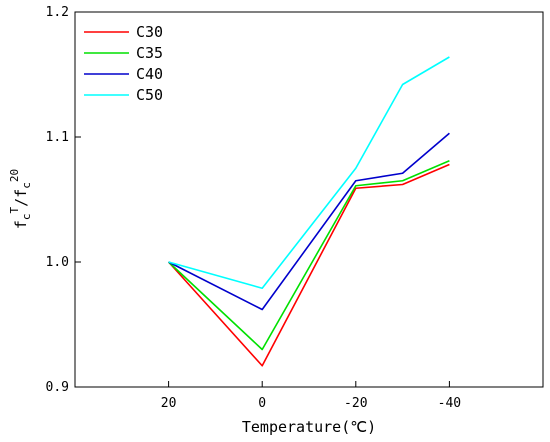 The image size is (550, 442). I want to click on y-tick-label: 0.9, so click(57, 387).